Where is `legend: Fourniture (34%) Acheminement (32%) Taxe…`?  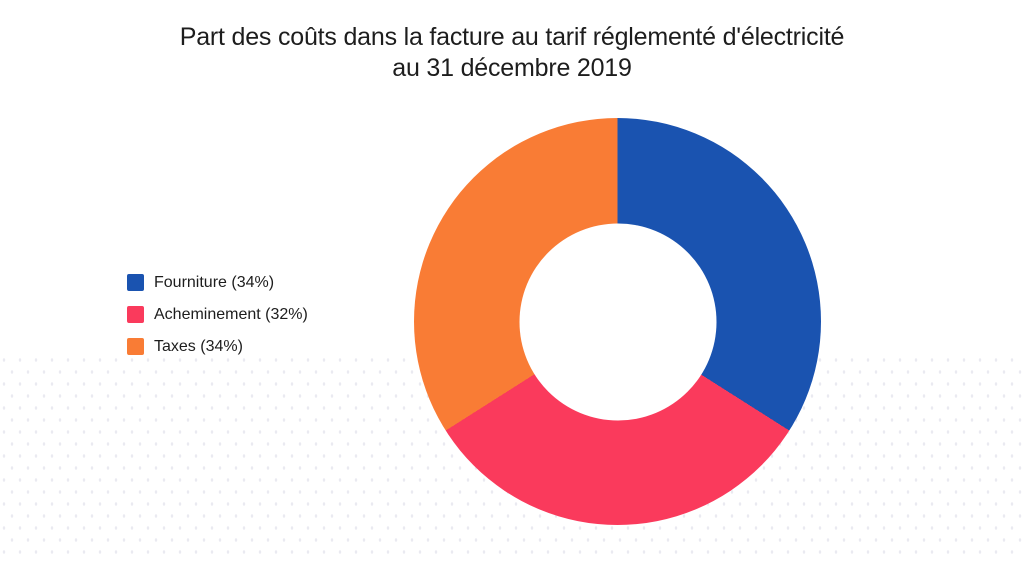 legend: Fourniture (34%) Acheminement (32%) Taxe… is located at coordinates (217, 314).